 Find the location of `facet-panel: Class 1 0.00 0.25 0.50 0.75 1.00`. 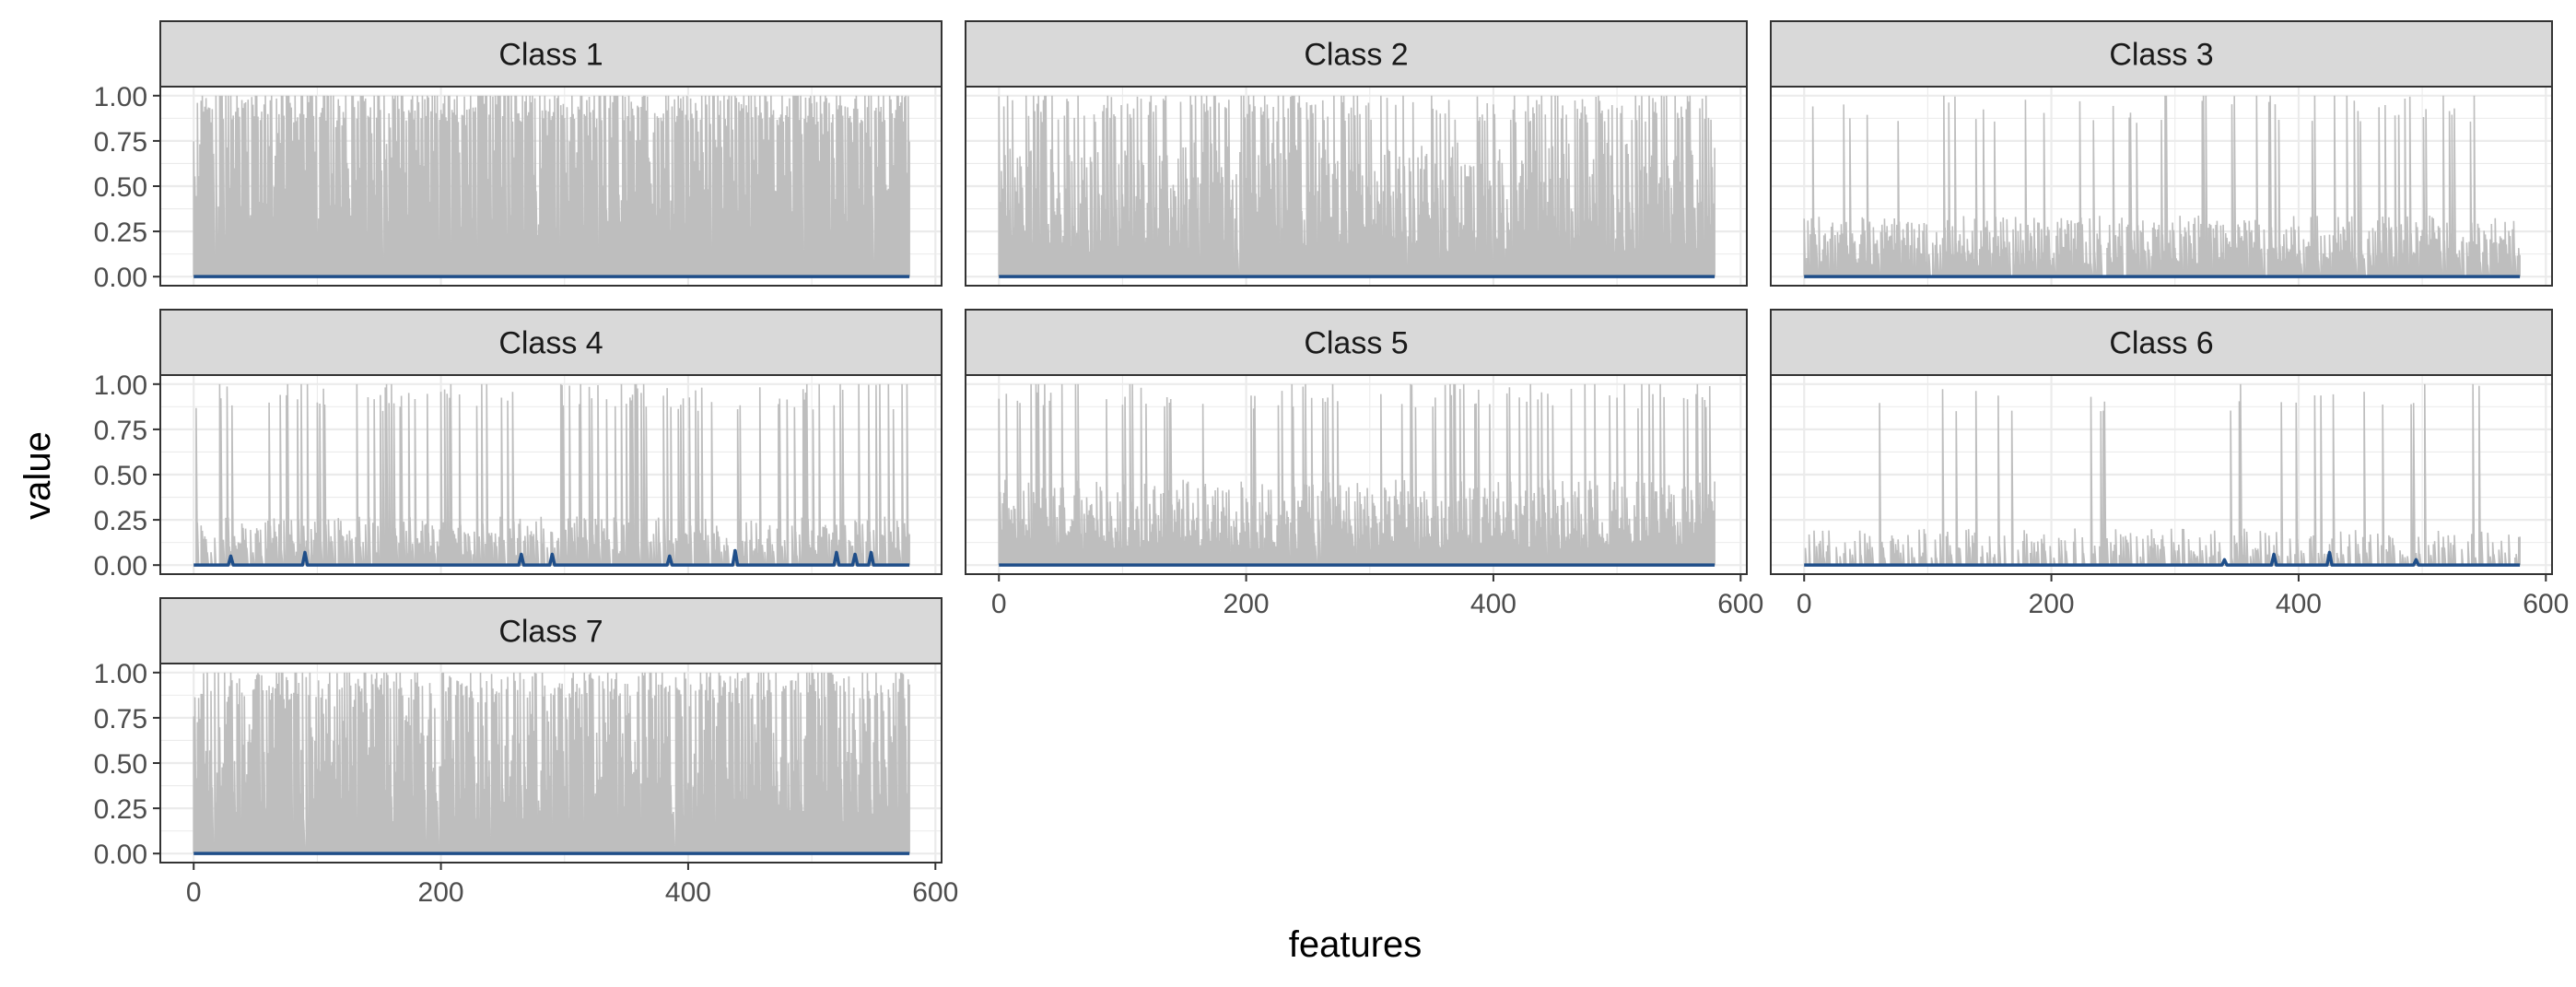

facet-panel: Class 1 0.00 0.25 0.50 0.75 1.00 is located at coordinates (518, 156).